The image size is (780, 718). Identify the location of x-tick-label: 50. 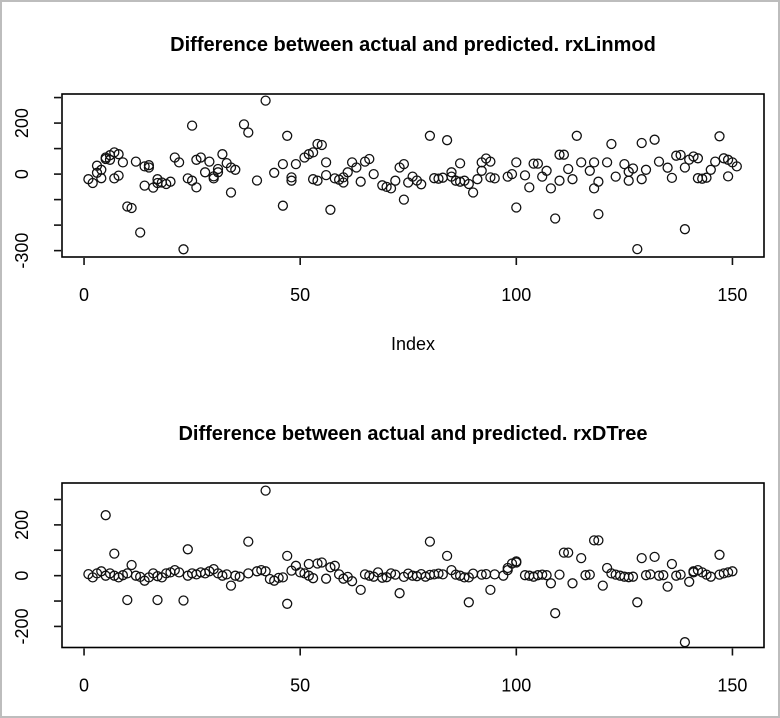
(300, 295).